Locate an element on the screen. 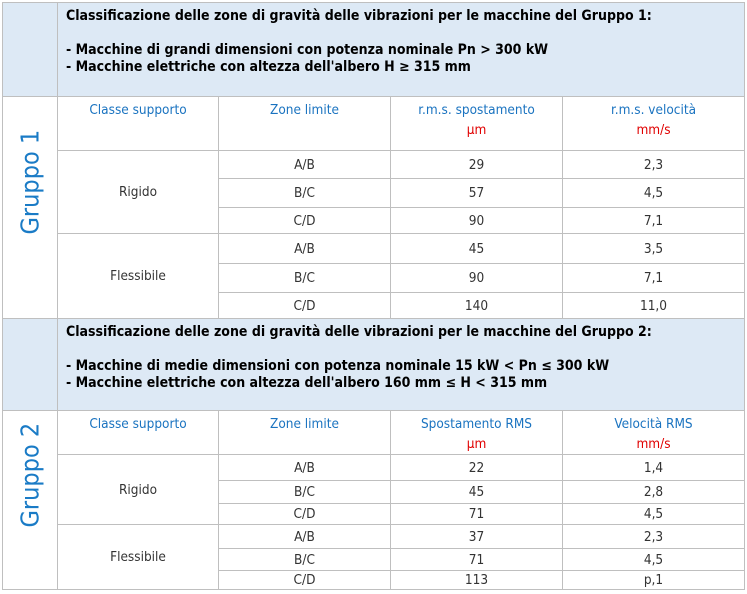  table-row: C/D 113 p,1 is located at coordinates (374, 580).